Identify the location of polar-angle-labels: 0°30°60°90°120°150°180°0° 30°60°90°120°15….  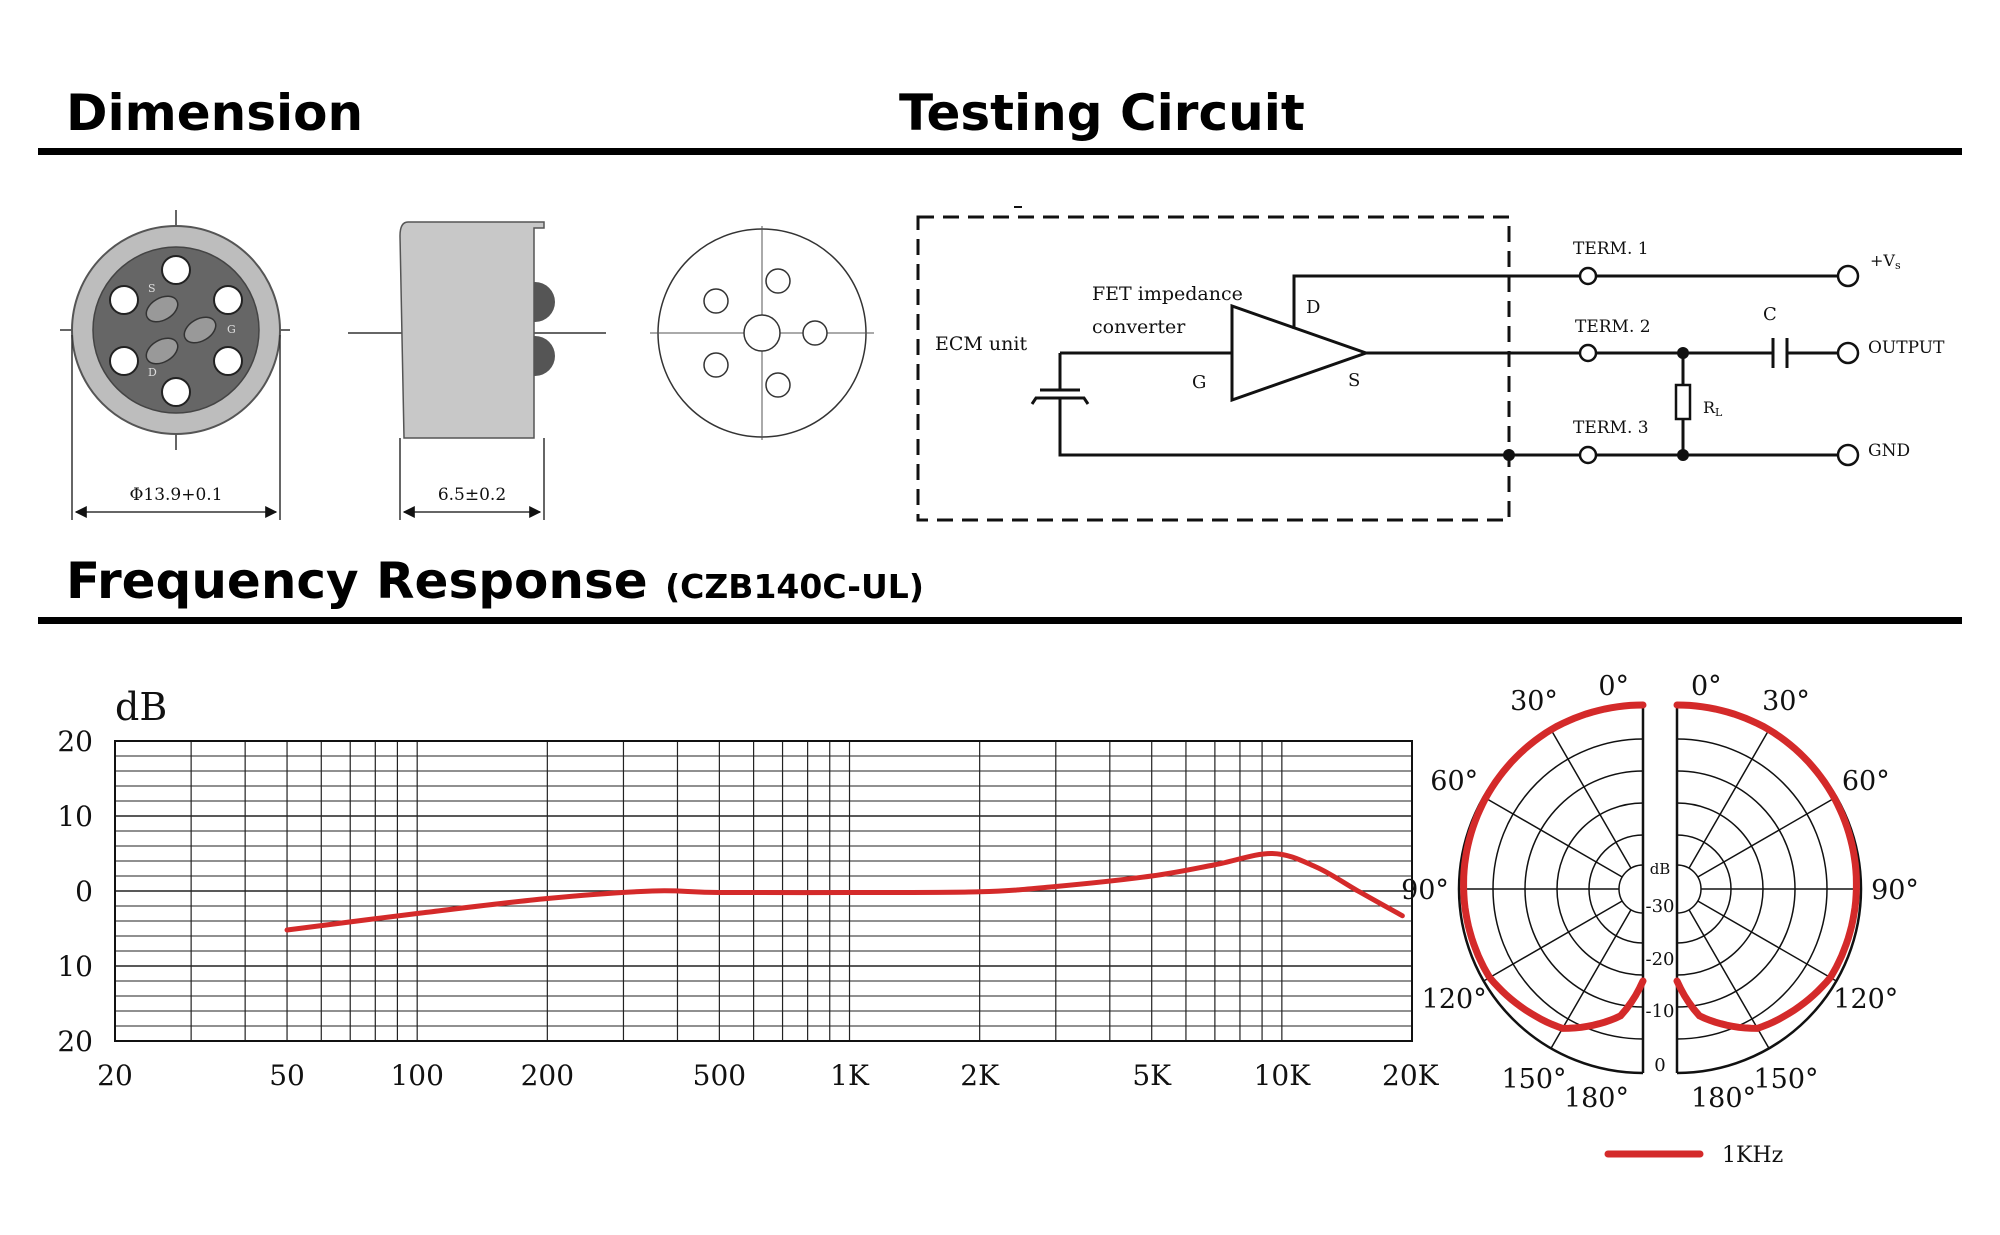
(1660, 892).